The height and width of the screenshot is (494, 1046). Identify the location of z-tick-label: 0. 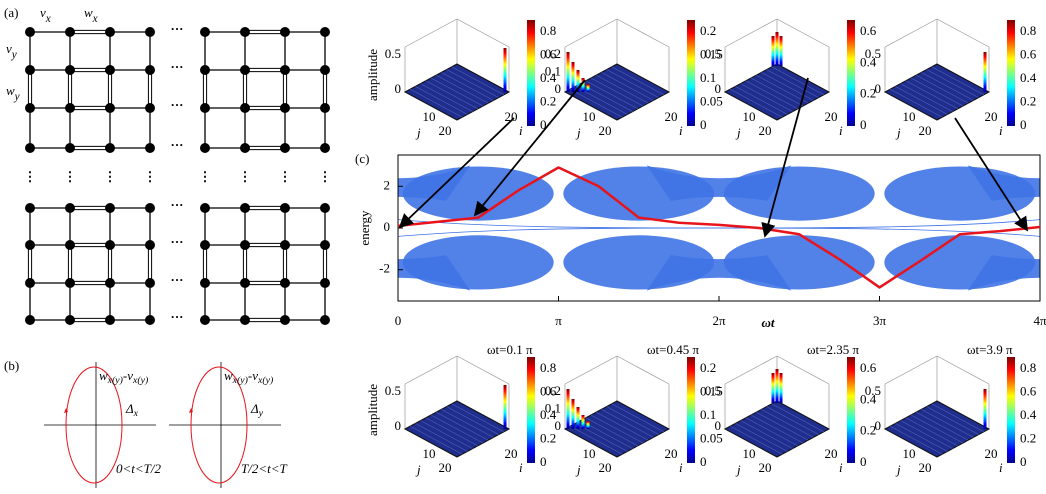
(718, 88).